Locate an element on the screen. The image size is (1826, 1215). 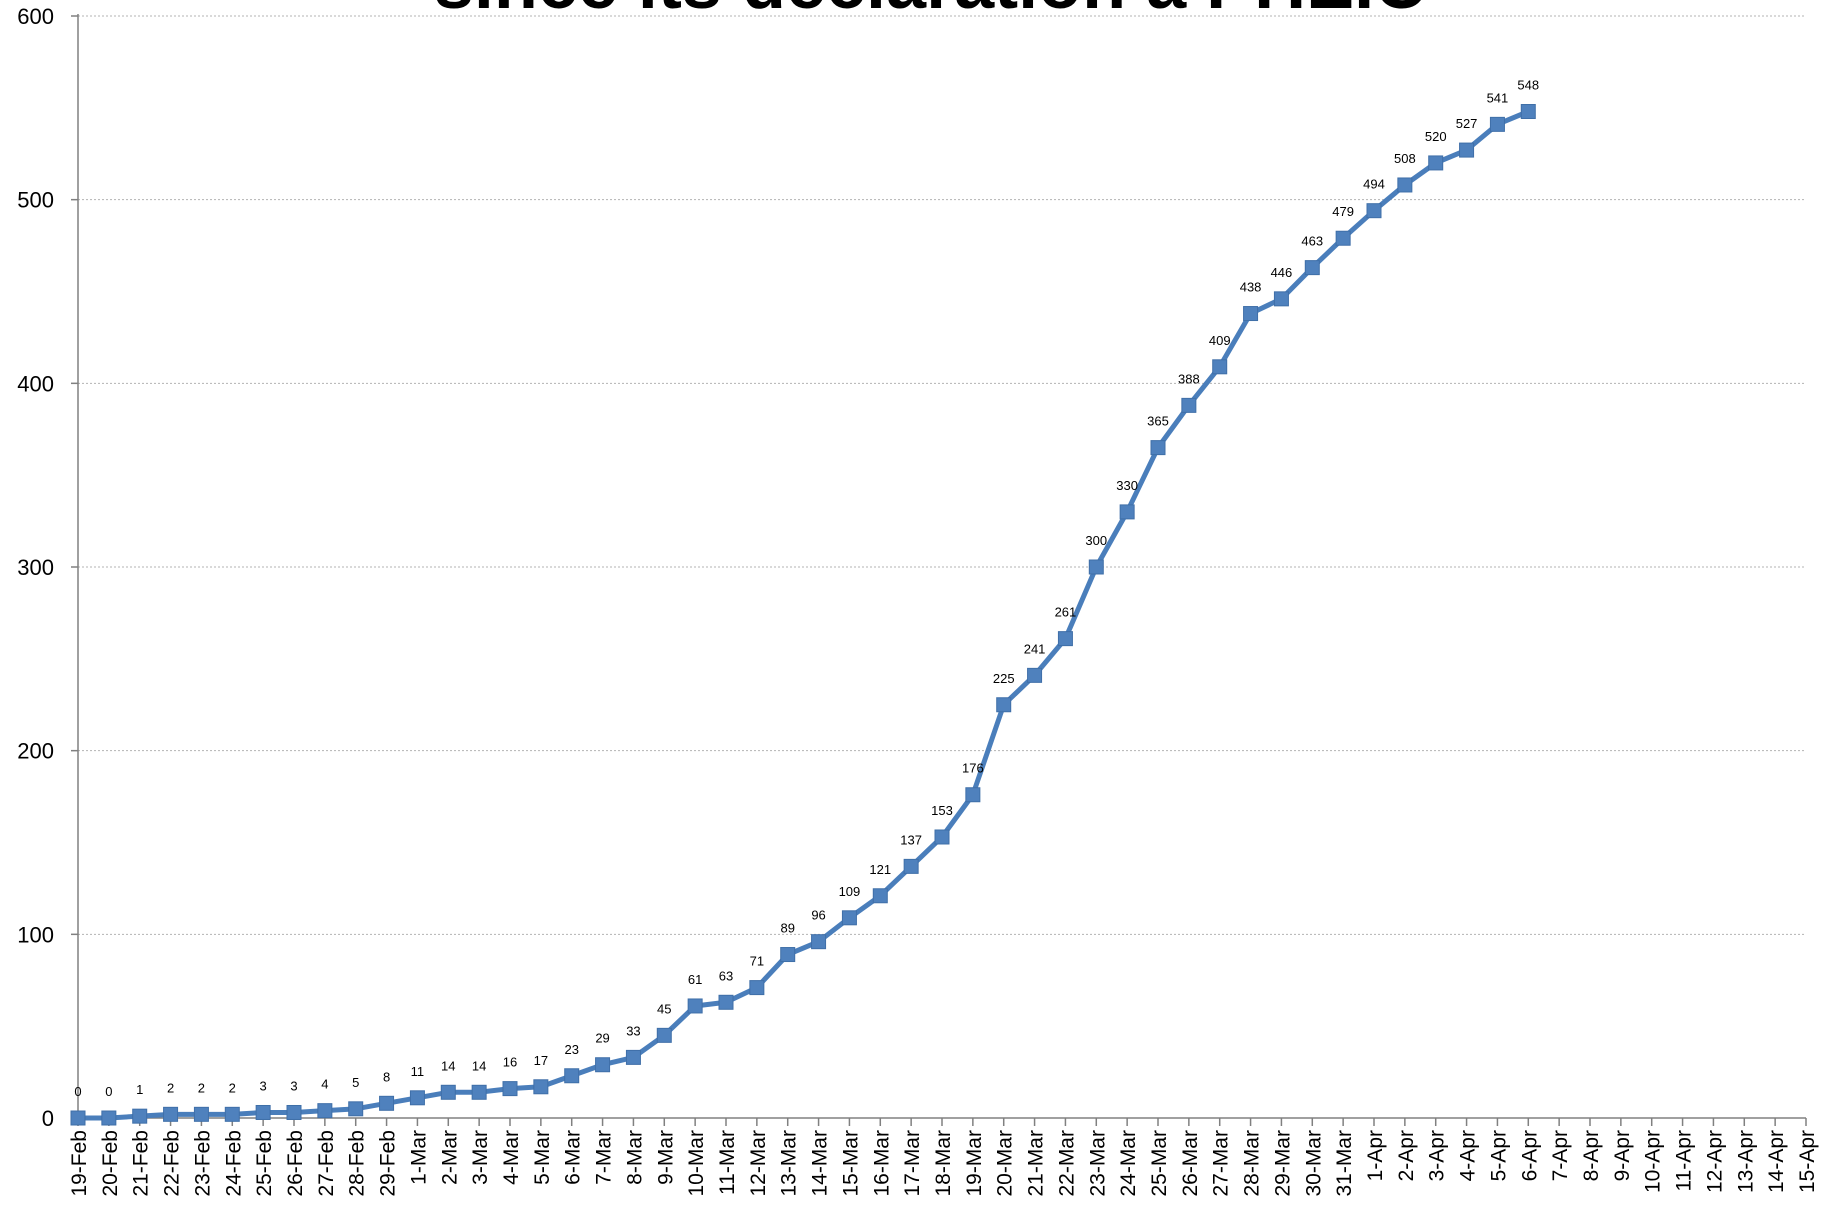
x-tick-label: 2-Apr is located at coordinates (1406, 1155).